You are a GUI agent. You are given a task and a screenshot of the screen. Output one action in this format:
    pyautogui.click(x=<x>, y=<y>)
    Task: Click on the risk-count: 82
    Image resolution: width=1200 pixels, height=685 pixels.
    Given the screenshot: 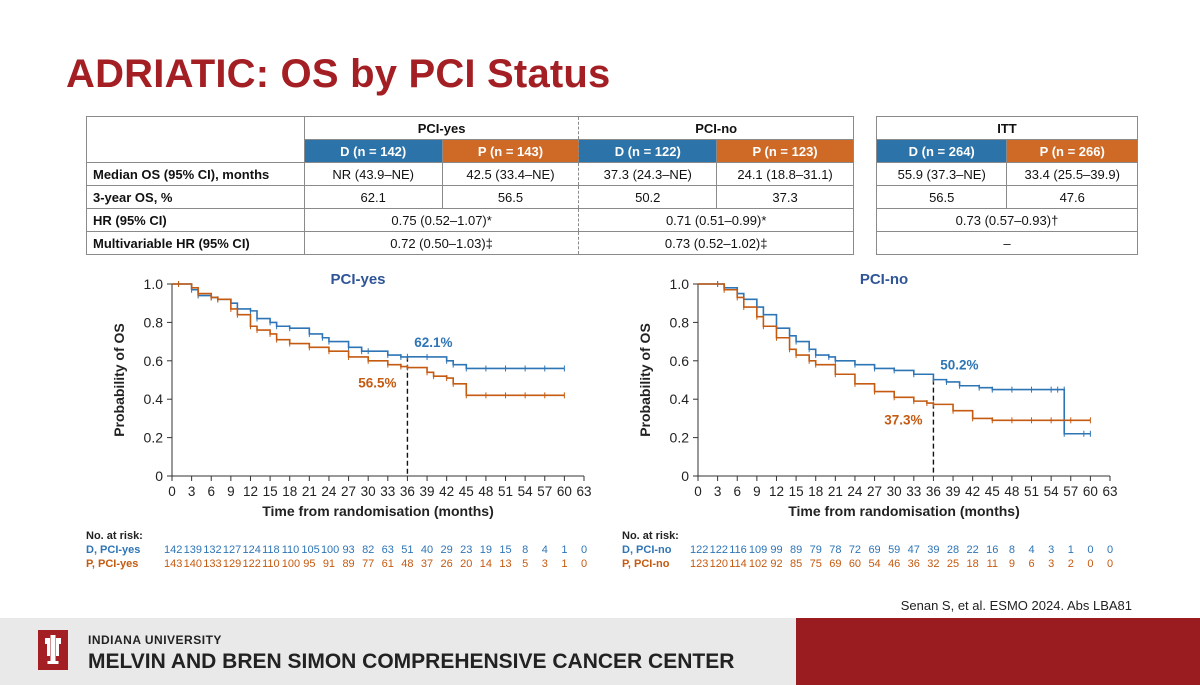 What is the action you would take?
    pyautogui.click(x=368, y=550)
    